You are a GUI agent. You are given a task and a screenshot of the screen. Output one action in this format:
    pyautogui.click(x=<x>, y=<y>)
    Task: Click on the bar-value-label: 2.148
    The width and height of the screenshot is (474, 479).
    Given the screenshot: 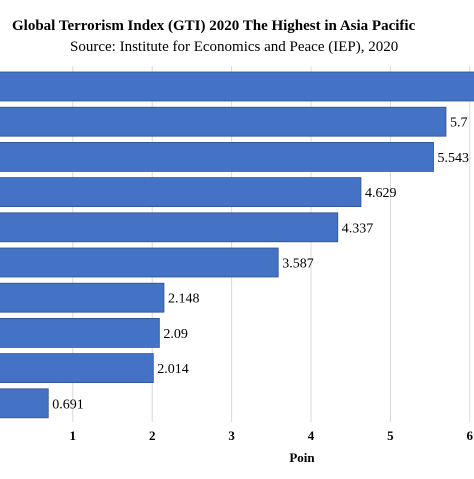 What is the action you would take?
    pyautogui.click(x=184, y=299)
    